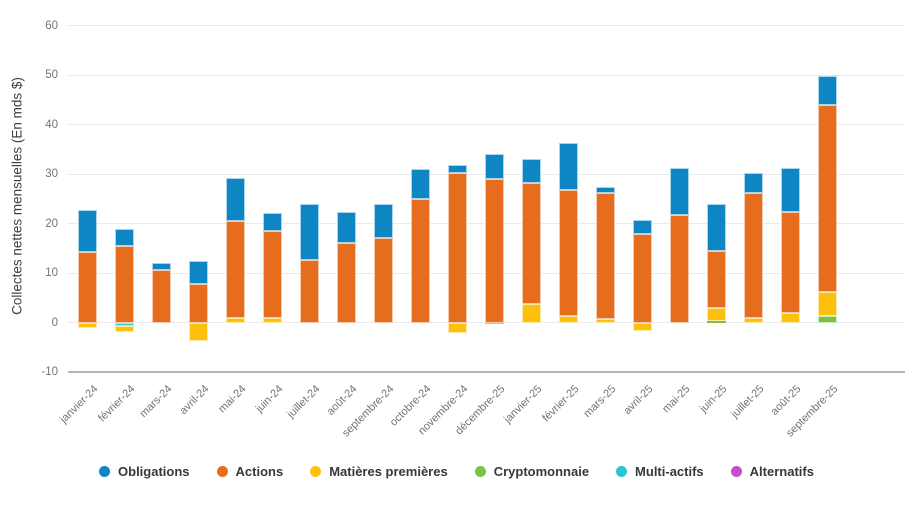 This screenshot has height=508, width=913. What do you see at coordinates (259, 471) in the screenshot?
I see `legend-label: Actions` at bounding box center [259, 471].